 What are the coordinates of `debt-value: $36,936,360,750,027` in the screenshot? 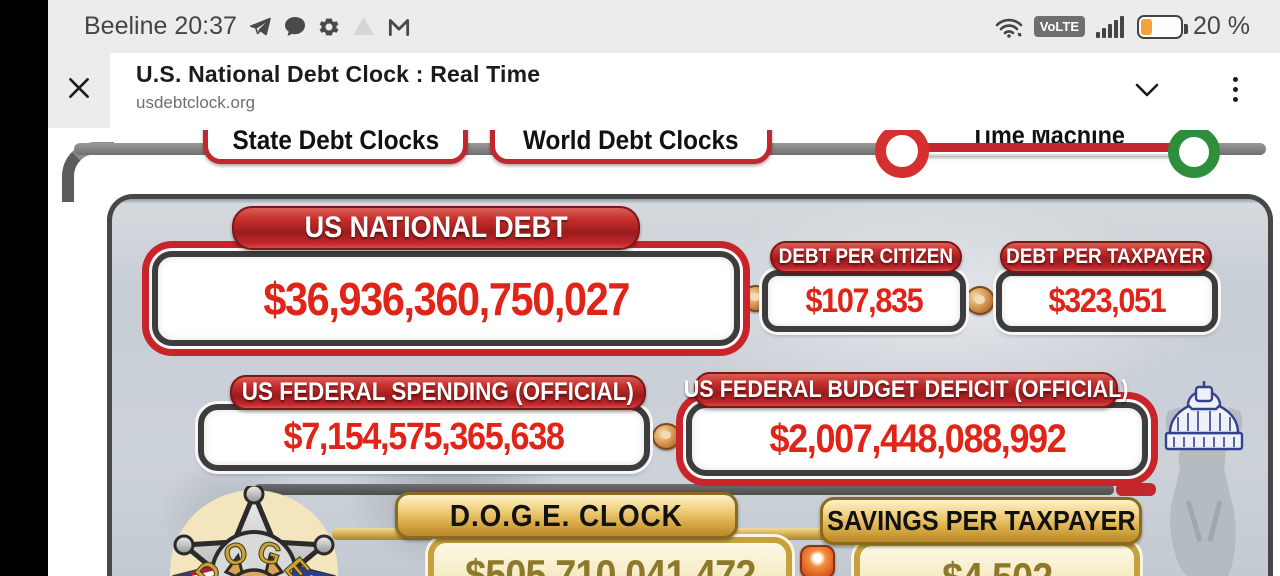 It's located at (446, 298).